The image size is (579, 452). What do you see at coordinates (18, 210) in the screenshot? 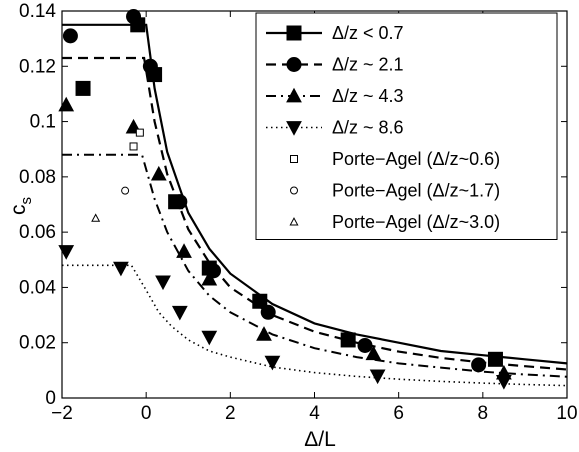
I see `y-axis-label-main: c` at bounding box center [18, 210].